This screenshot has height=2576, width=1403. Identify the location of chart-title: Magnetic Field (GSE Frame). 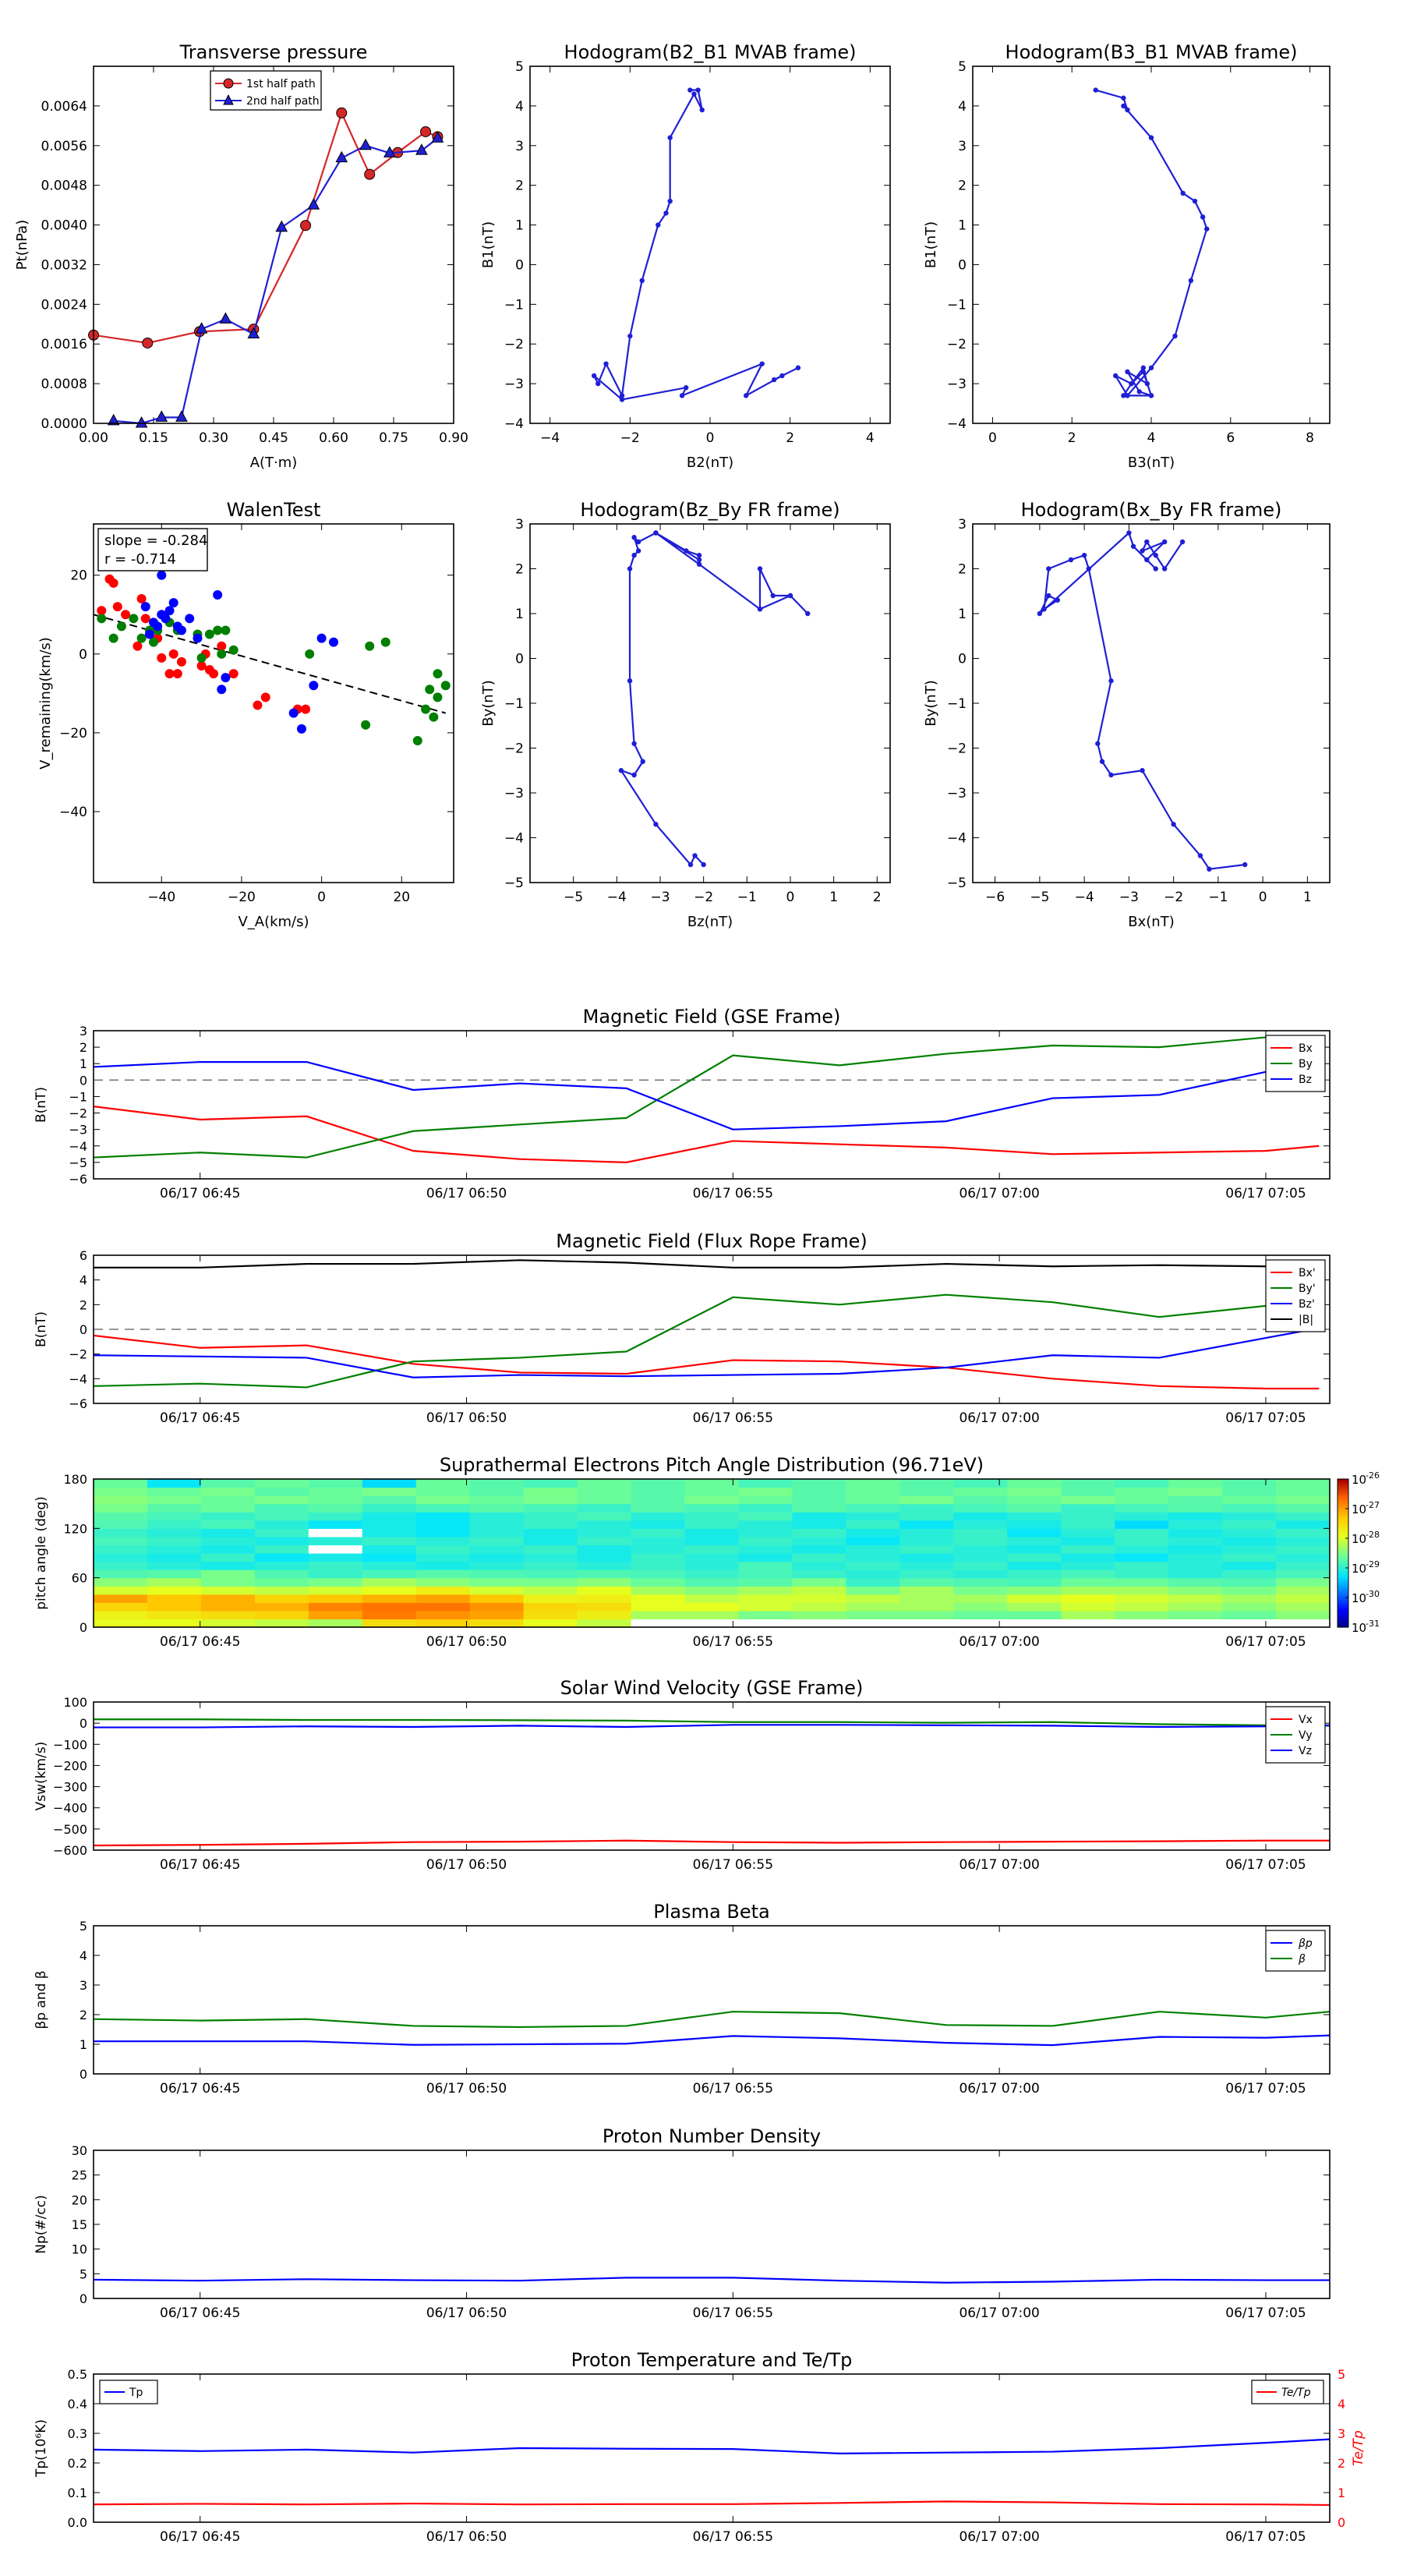
(712, 1017).